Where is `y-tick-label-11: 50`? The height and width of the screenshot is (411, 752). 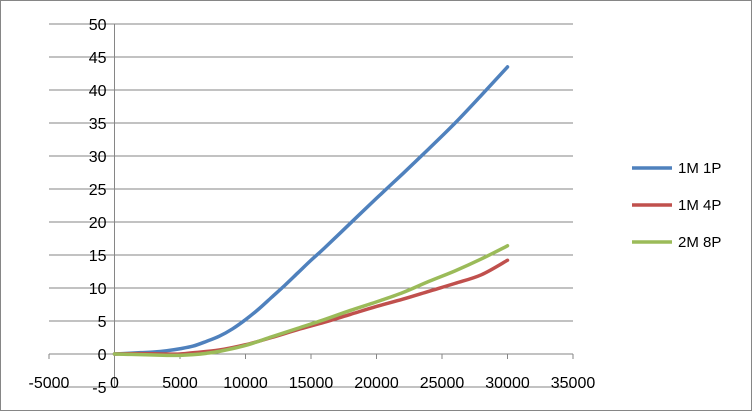
y-tick-label-11: 50 is located at coordinates (98, 25).